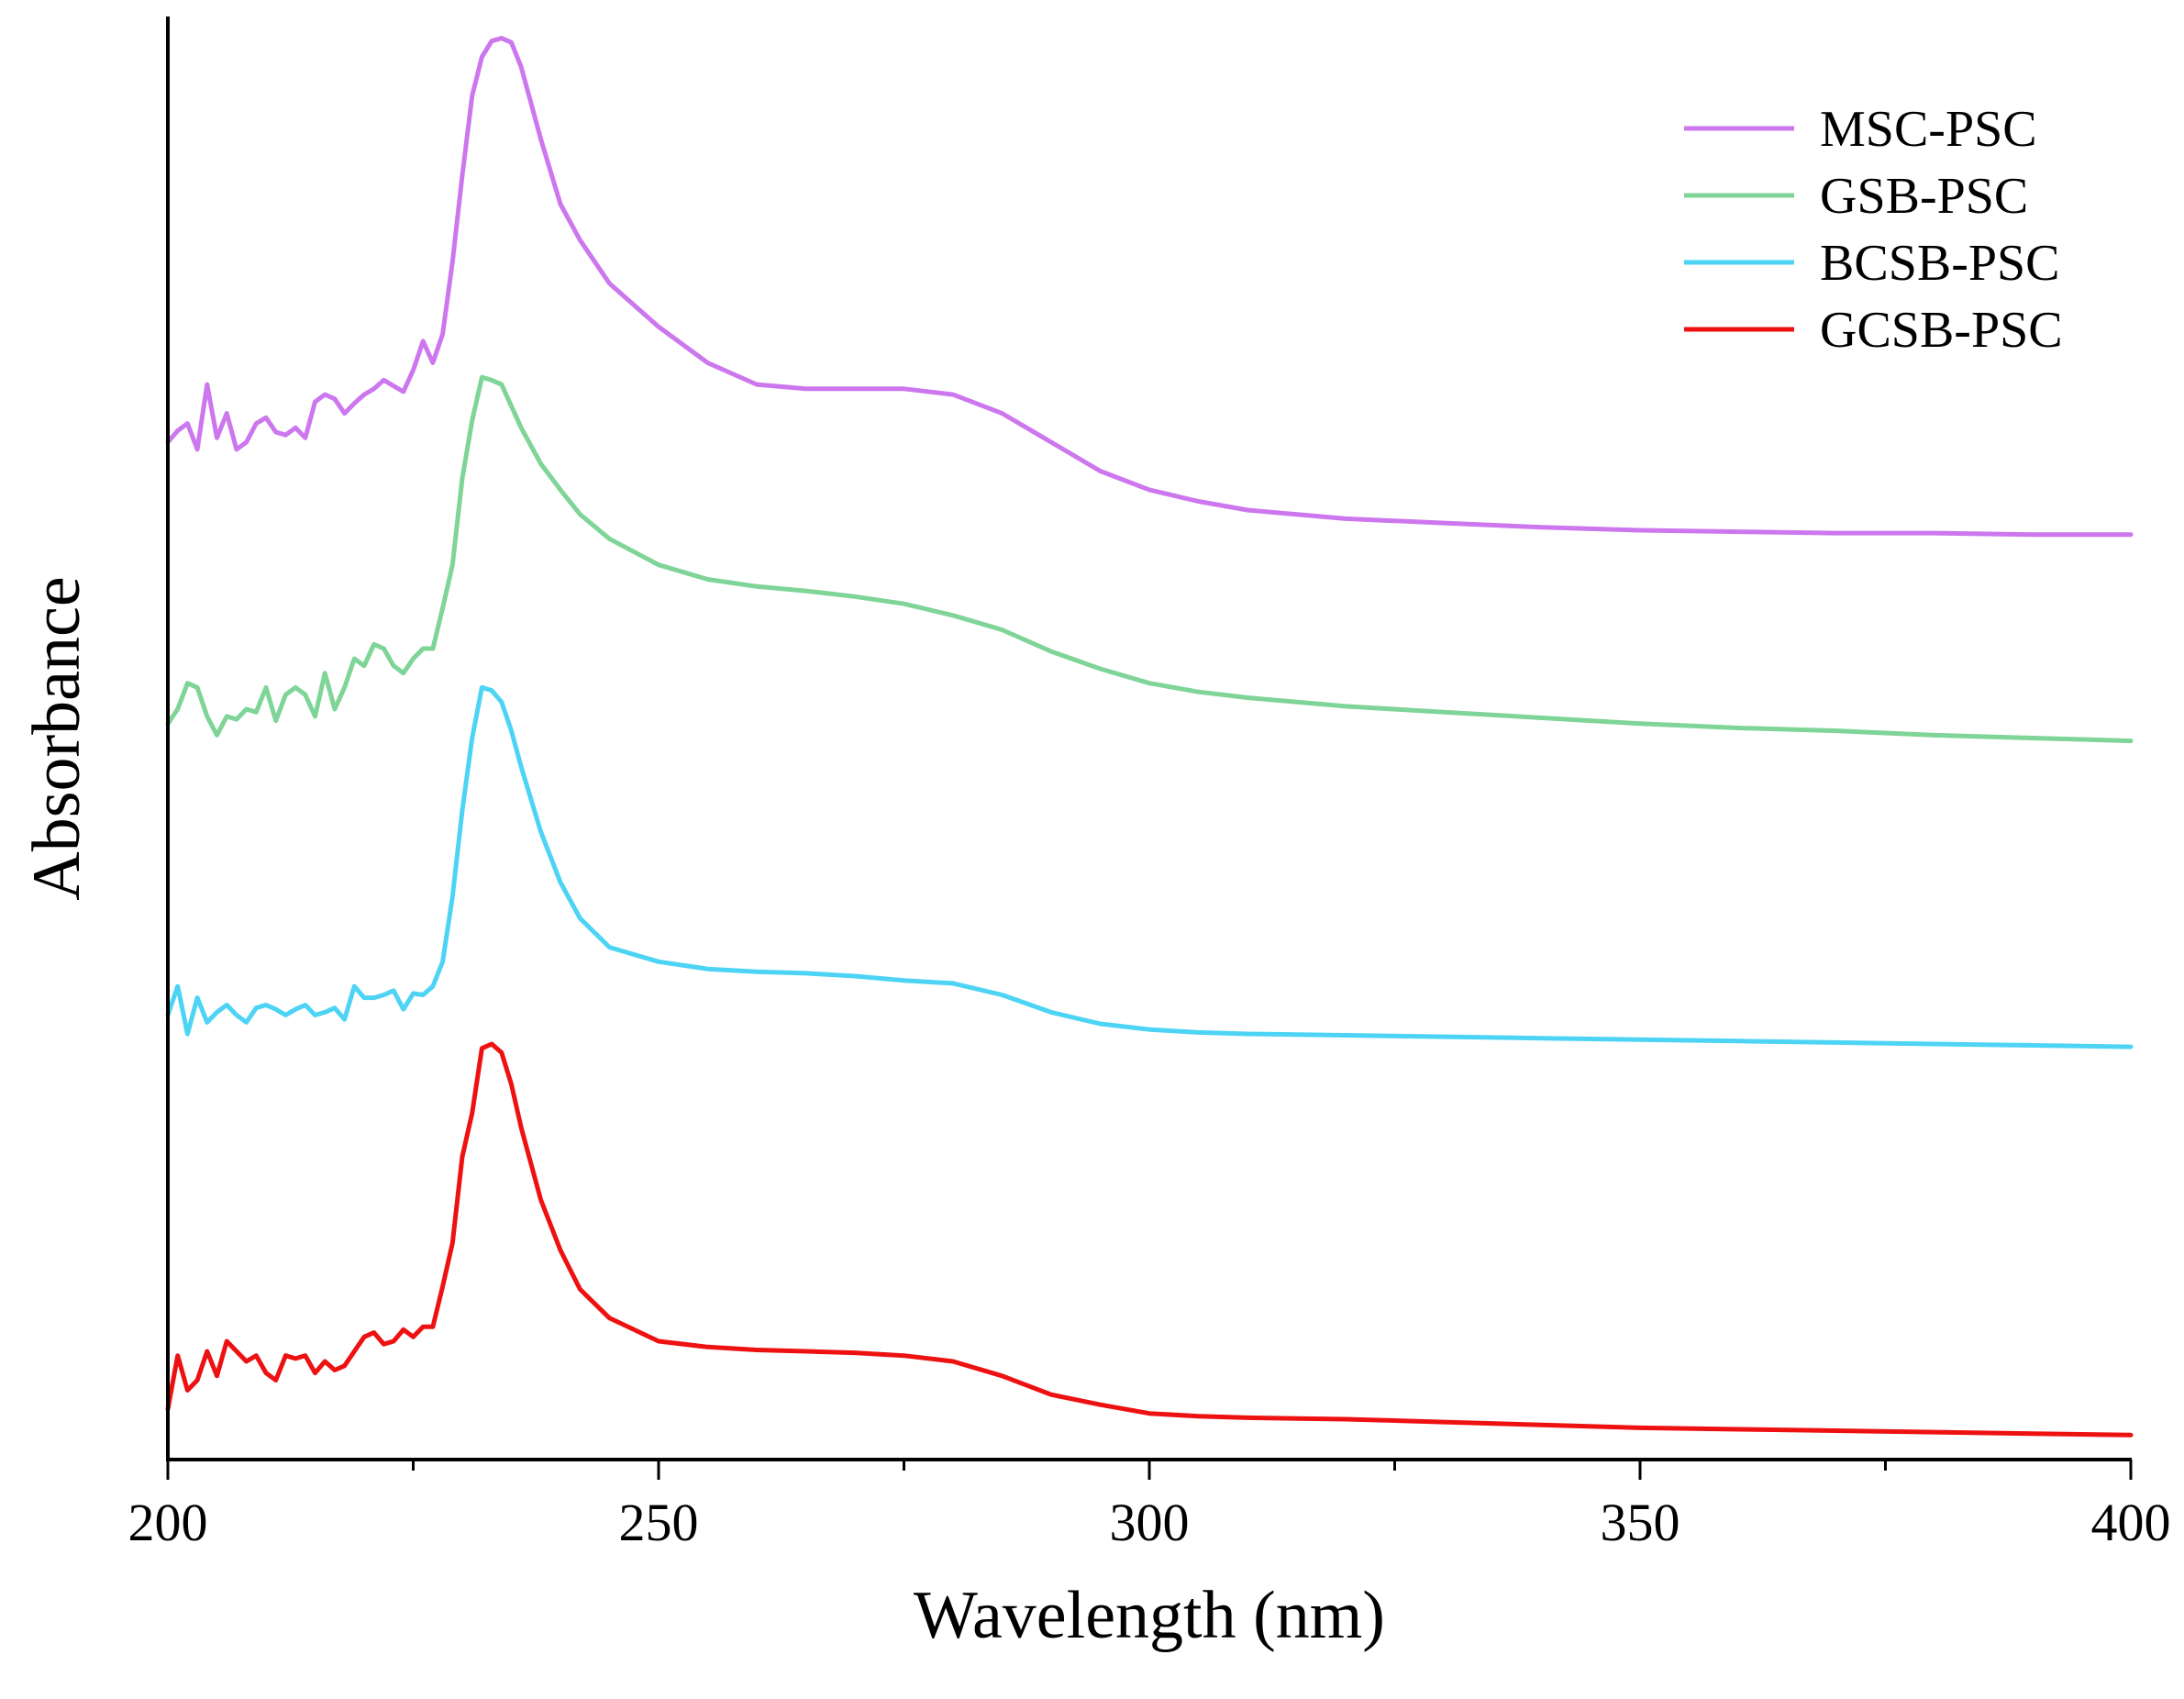 The image size is (2184, 1699). What do you see at coordinates (1873, 230) in the screenshot?
I see `legend: MSC-PSC GSB-PSC BCSB-PSC GCSB-PSC` at bounding box center [1873, 230].